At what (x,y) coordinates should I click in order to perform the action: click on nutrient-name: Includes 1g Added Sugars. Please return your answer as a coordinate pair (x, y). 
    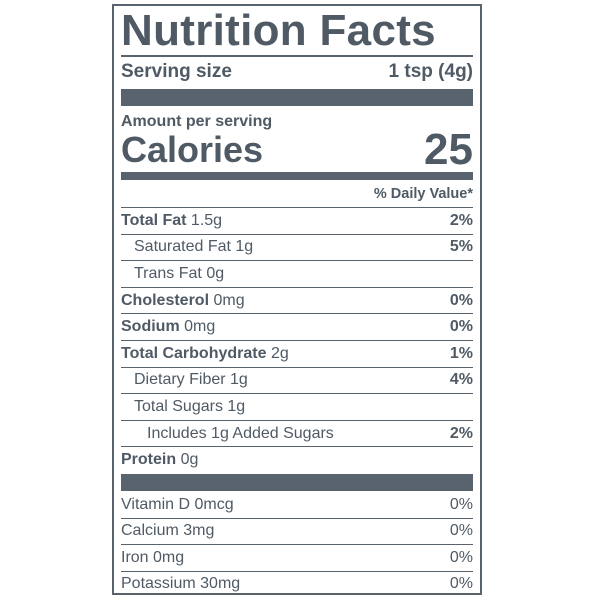
    Looking at the image, I should click on (240, 433).